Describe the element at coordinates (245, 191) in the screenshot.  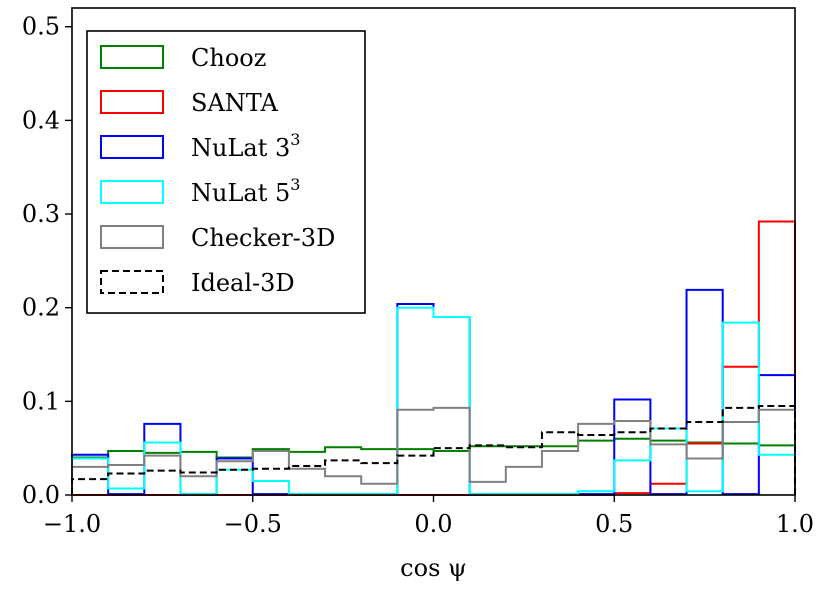
I see `legend-label: NuLat 53` at that location.